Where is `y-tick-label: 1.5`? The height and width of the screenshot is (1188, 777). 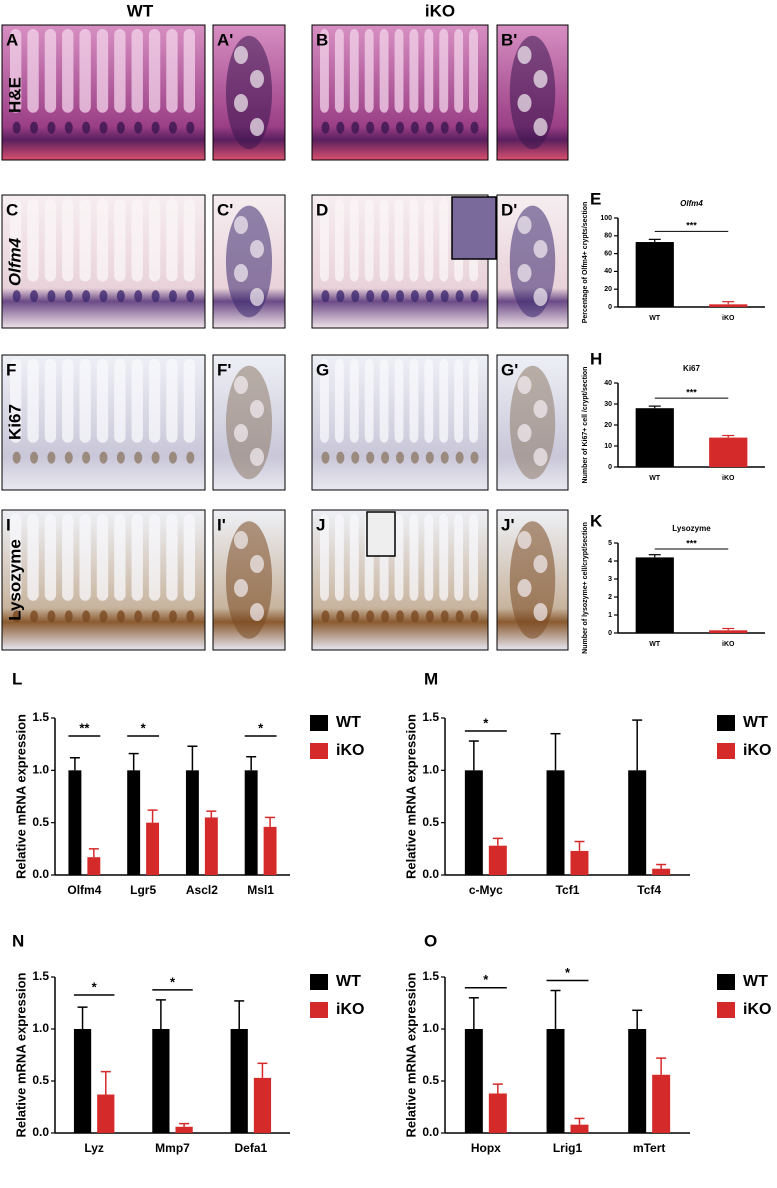
y-tick-label: 1.5 is located at coordinates (40, 976).